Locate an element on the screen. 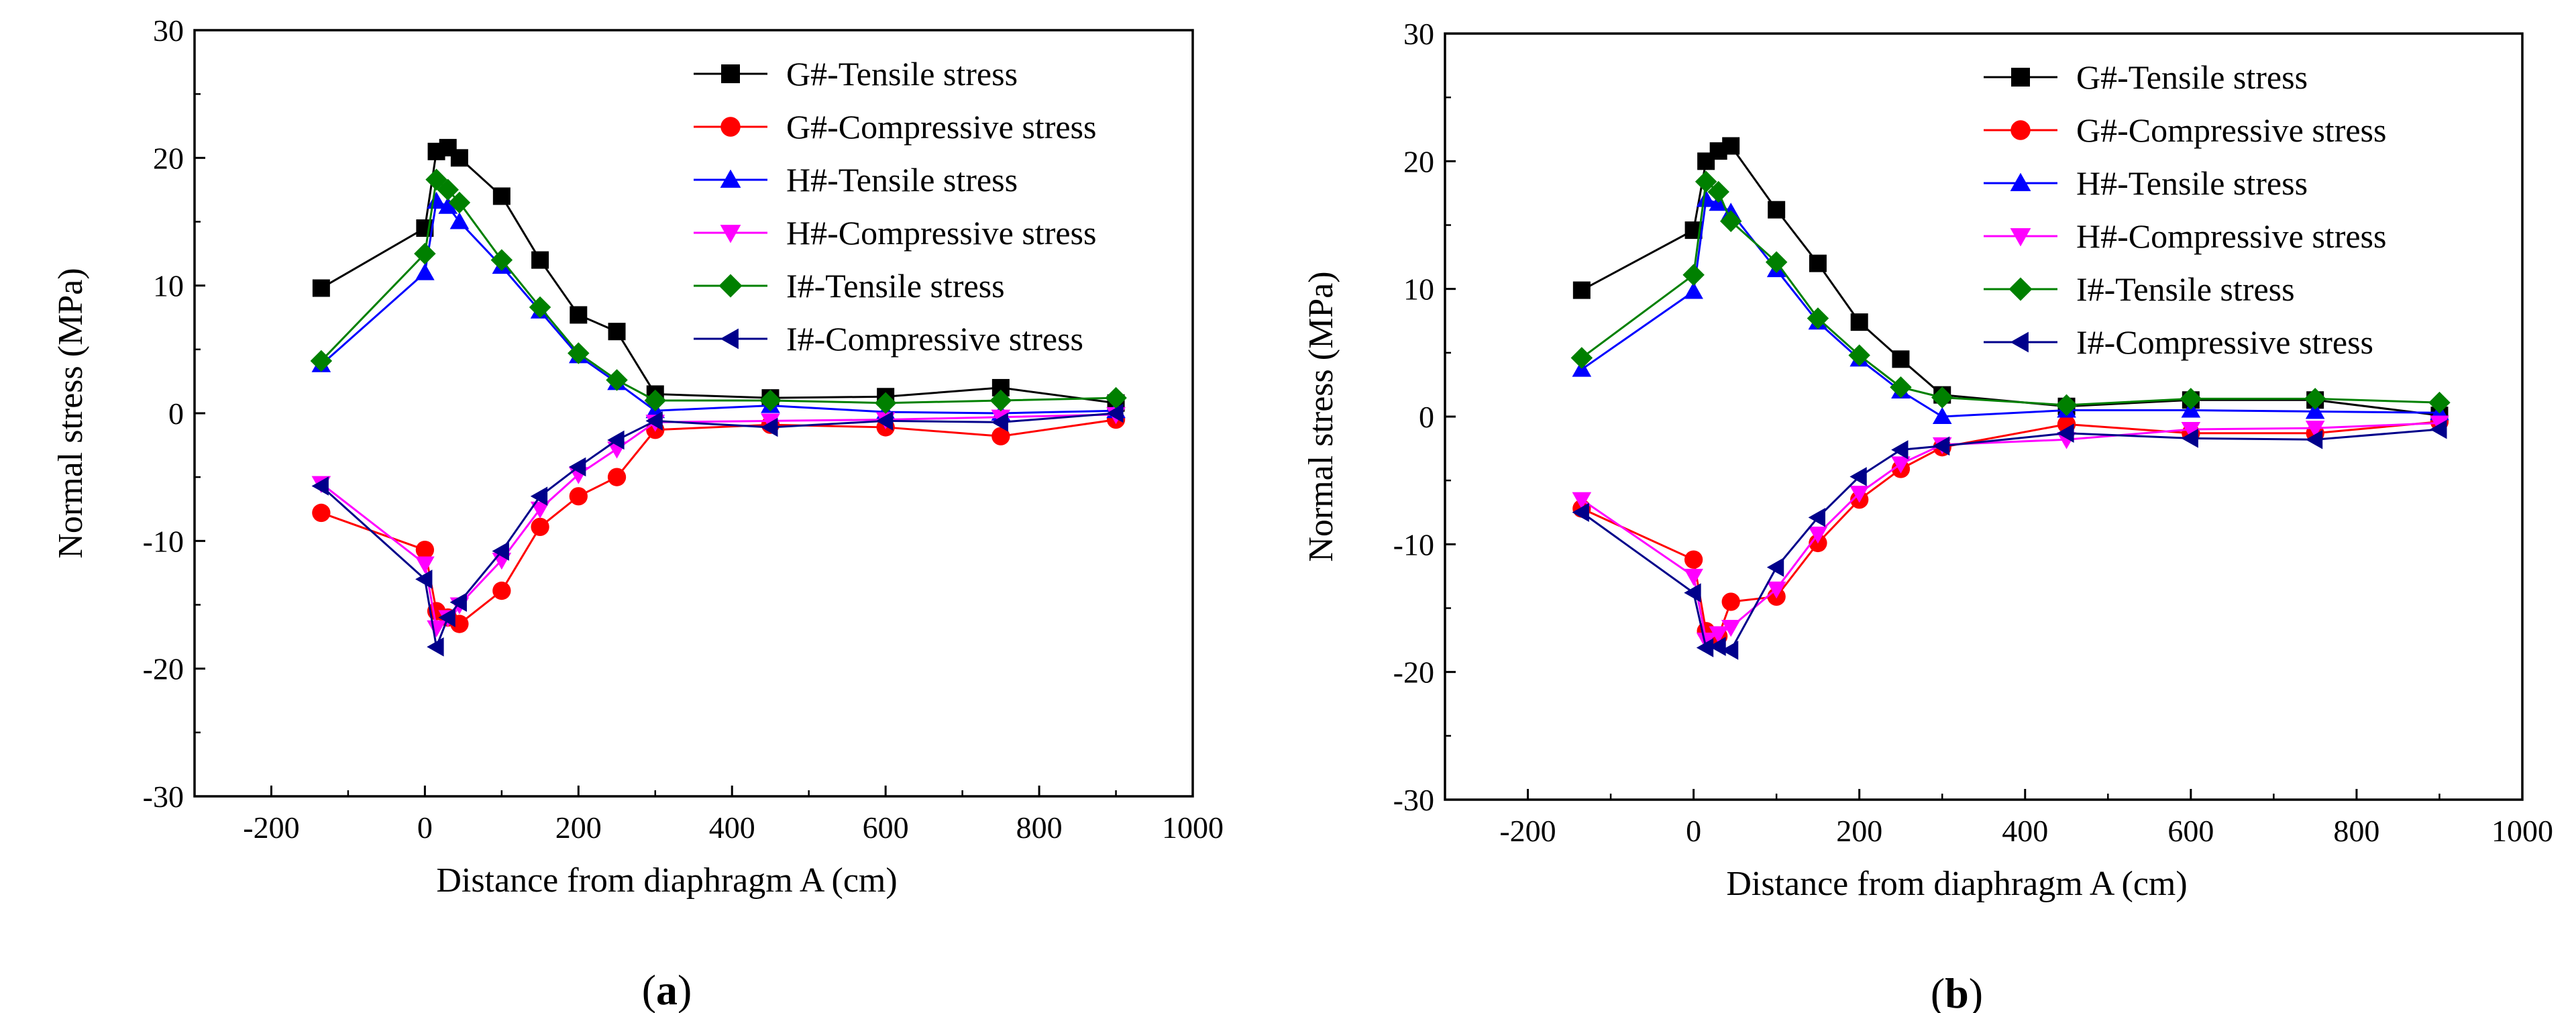 The image size is (2576, 1013). y-tick-label: 0 is located at coordinates (1426, 417).